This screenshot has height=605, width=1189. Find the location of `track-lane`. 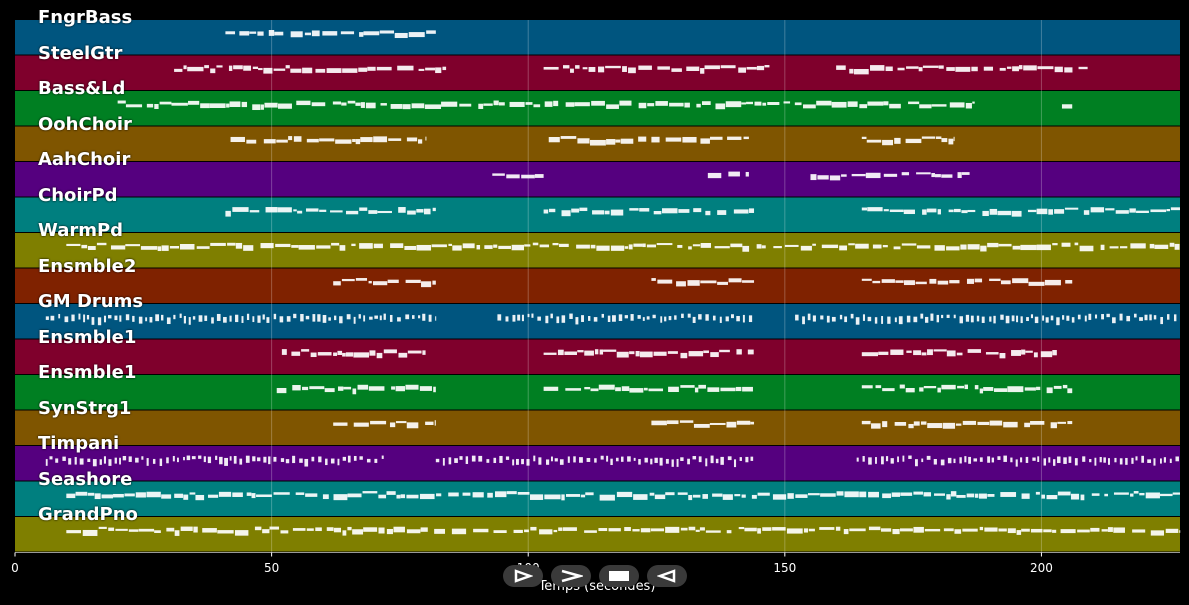

track-lane is located at coordinates (597, 179).